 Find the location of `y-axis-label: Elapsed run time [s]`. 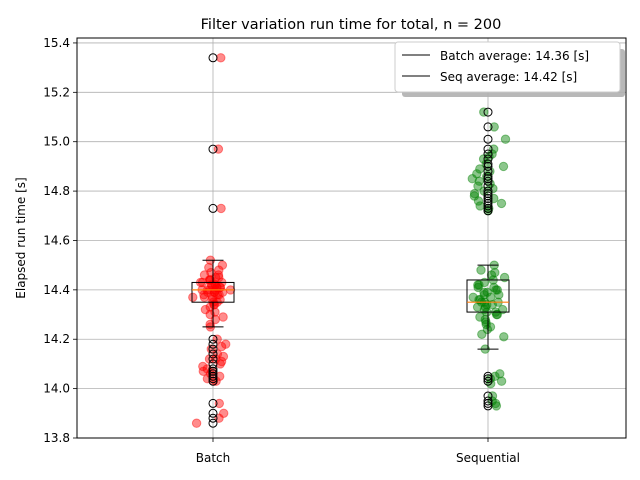

y-axis-label: Elapsed run time [s] is located at coordinates (21, 237).